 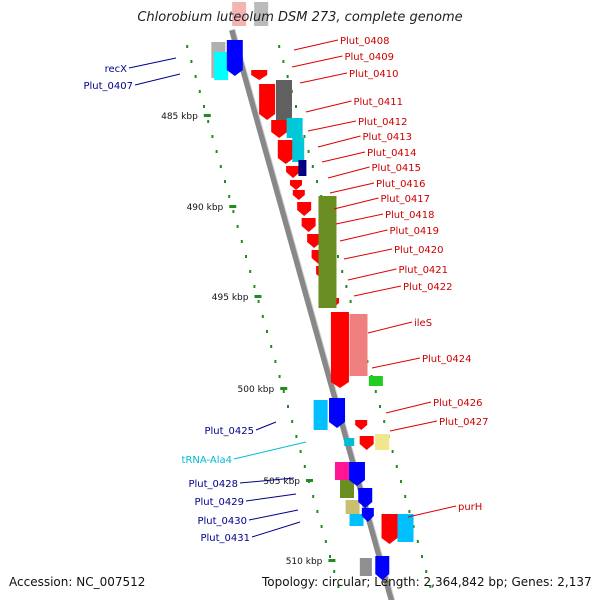 What do you see at coordinates (222, 521) in the screenshot?
I see `gene-label-plut_0430: Plut_0430` at bounding box center [222, 521].